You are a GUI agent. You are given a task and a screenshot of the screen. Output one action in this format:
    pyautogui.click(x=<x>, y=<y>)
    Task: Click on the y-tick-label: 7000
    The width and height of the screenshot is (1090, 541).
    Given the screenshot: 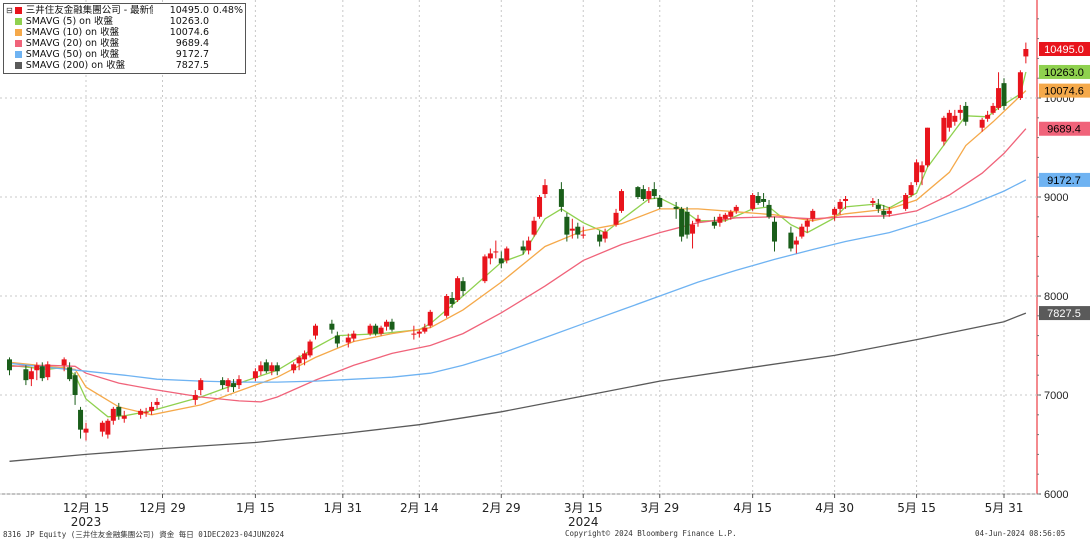 What is the action you would take?
    pyautogui.click(x=1056, y=396)
    